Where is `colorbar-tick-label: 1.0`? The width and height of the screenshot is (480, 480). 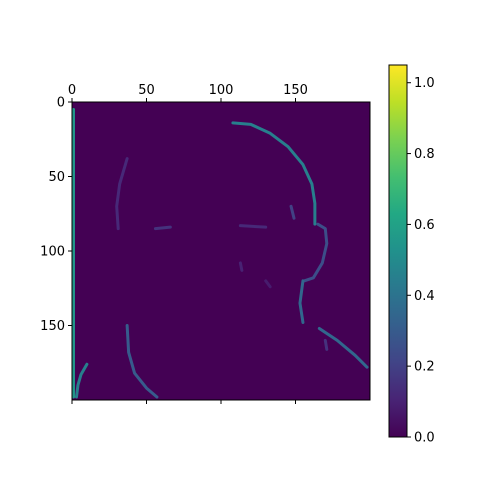
colorbar-tick-label: 1.0 is located at coordinates (424, 83).